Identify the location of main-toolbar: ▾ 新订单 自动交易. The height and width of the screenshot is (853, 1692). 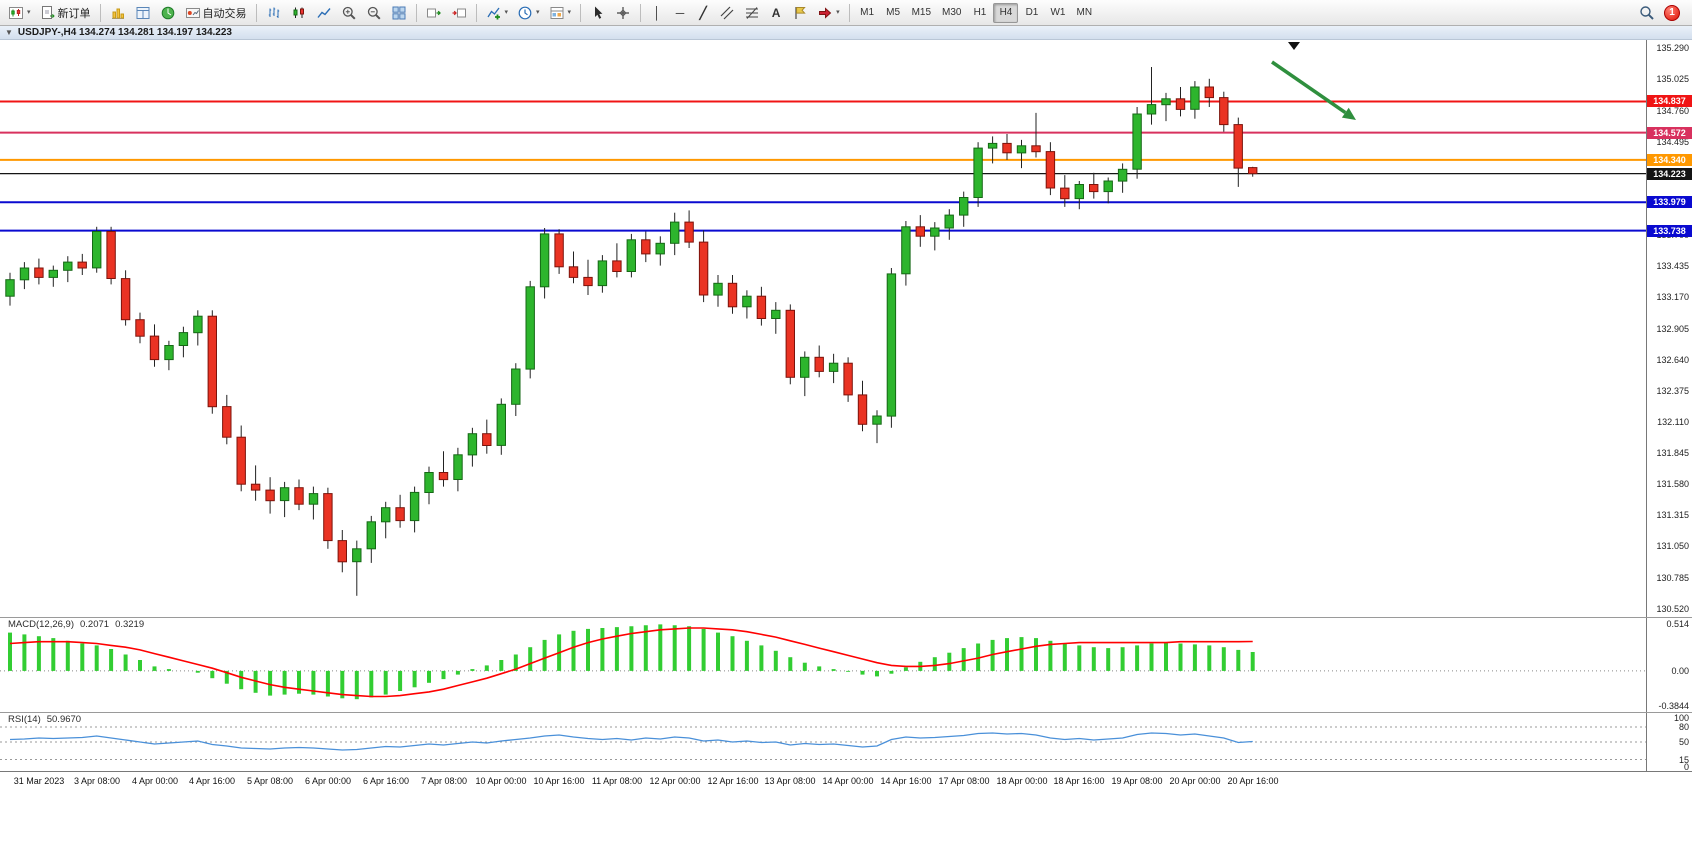
(846, 13).